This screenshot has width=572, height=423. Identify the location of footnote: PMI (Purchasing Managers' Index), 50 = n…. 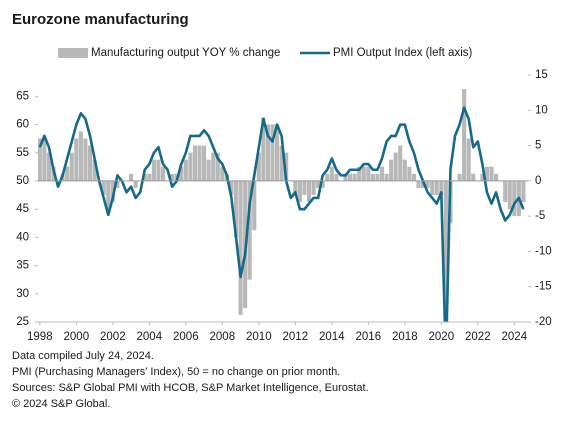
(176, 372).